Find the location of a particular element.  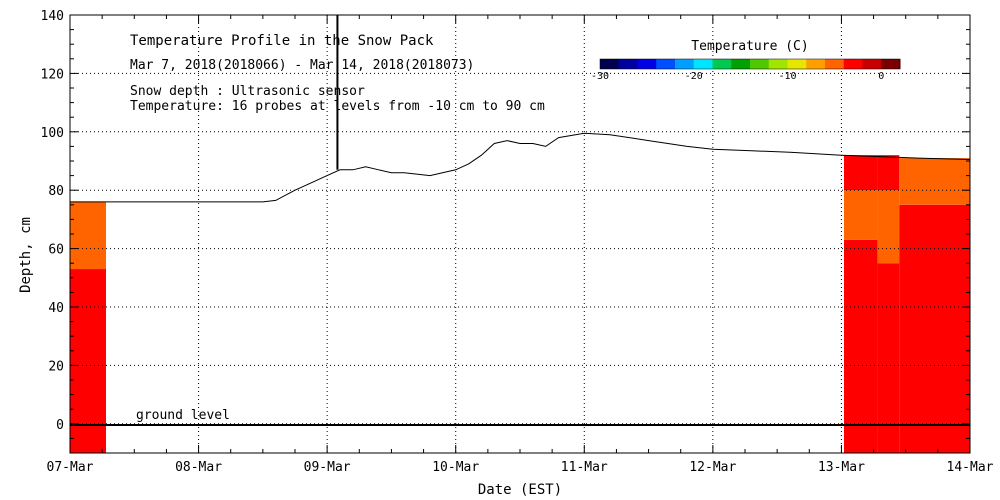

x-tick-label: 11-Mar is located at coordinates (584, 467).